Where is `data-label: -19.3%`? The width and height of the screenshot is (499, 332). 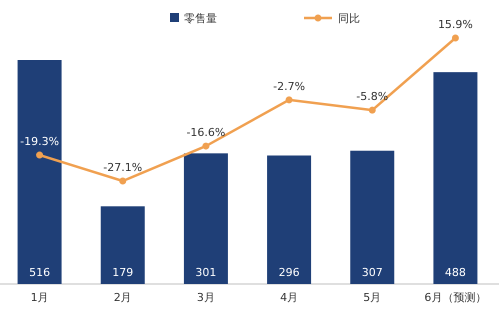 data-label: -19.3% is located at coordinates (40, 141).